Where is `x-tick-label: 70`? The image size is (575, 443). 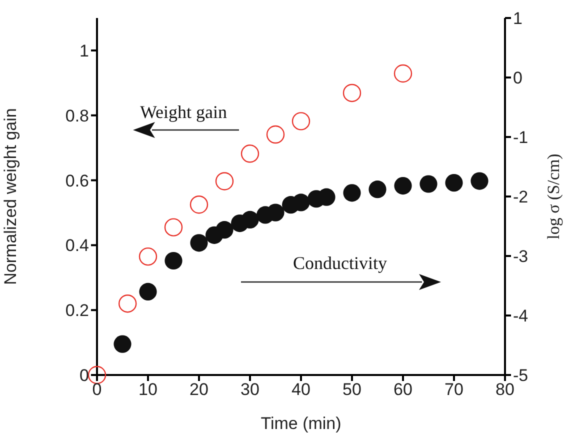 x-tick-label: 70 is located at coordinates (454, 390).